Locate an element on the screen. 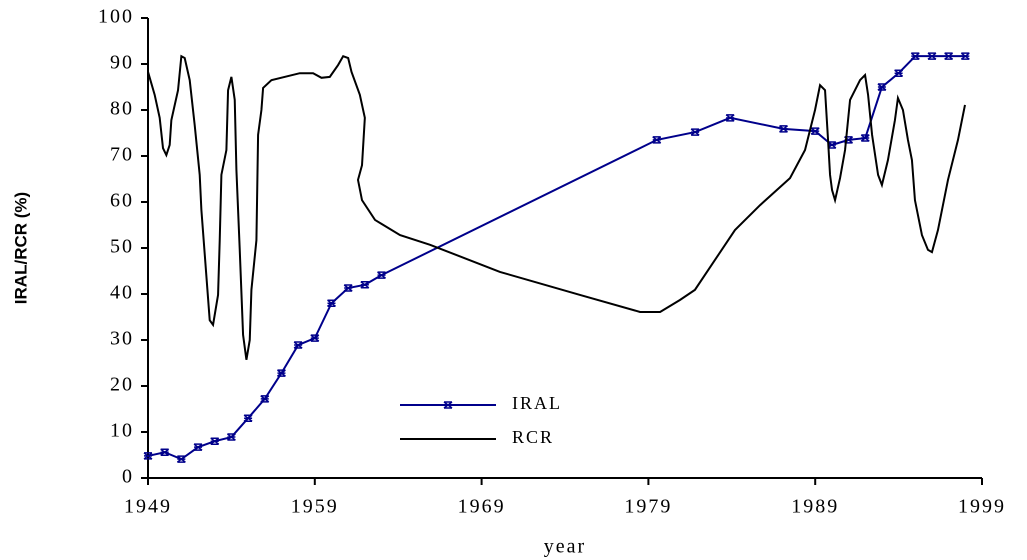 Image resolution: width=1027 pixels, height=560 pixels. y-tick-label: 0 is located at coordinates (128, 477).